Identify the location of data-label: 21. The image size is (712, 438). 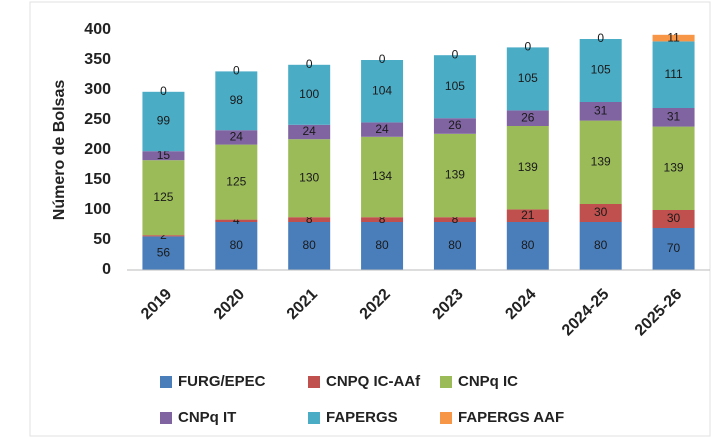
(528, 215).